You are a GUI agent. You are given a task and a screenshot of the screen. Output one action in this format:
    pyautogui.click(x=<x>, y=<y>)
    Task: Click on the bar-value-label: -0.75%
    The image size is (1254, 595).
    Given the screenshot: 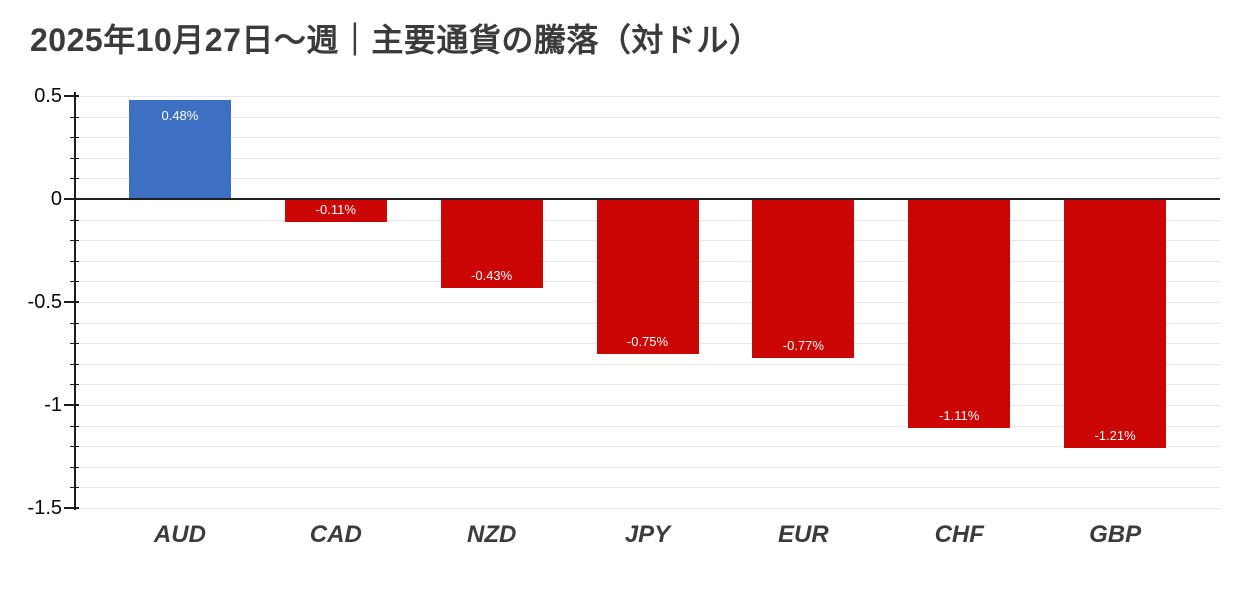 What is the action you would take?
    pyautogui.click(x=647, y=341)
    